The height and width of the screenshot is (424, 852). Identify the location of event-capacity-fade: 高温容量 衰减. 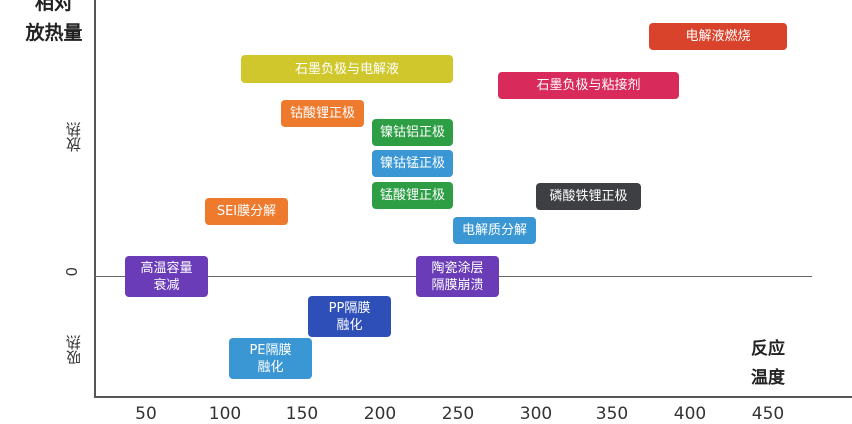
(166, 276).